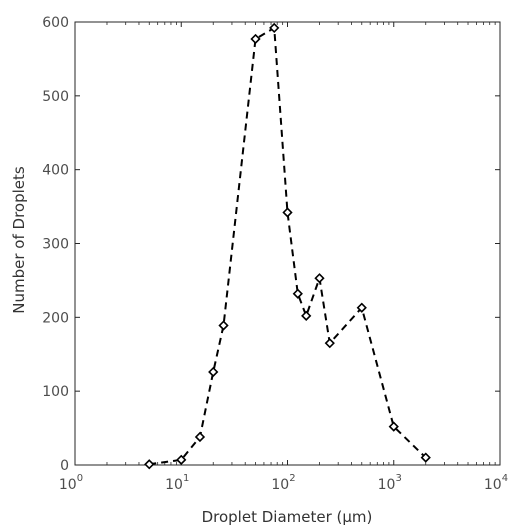 The width and height of the screenshot is (516, 527). I want to click on x-tick-exponent: 3, so click(398, 478).